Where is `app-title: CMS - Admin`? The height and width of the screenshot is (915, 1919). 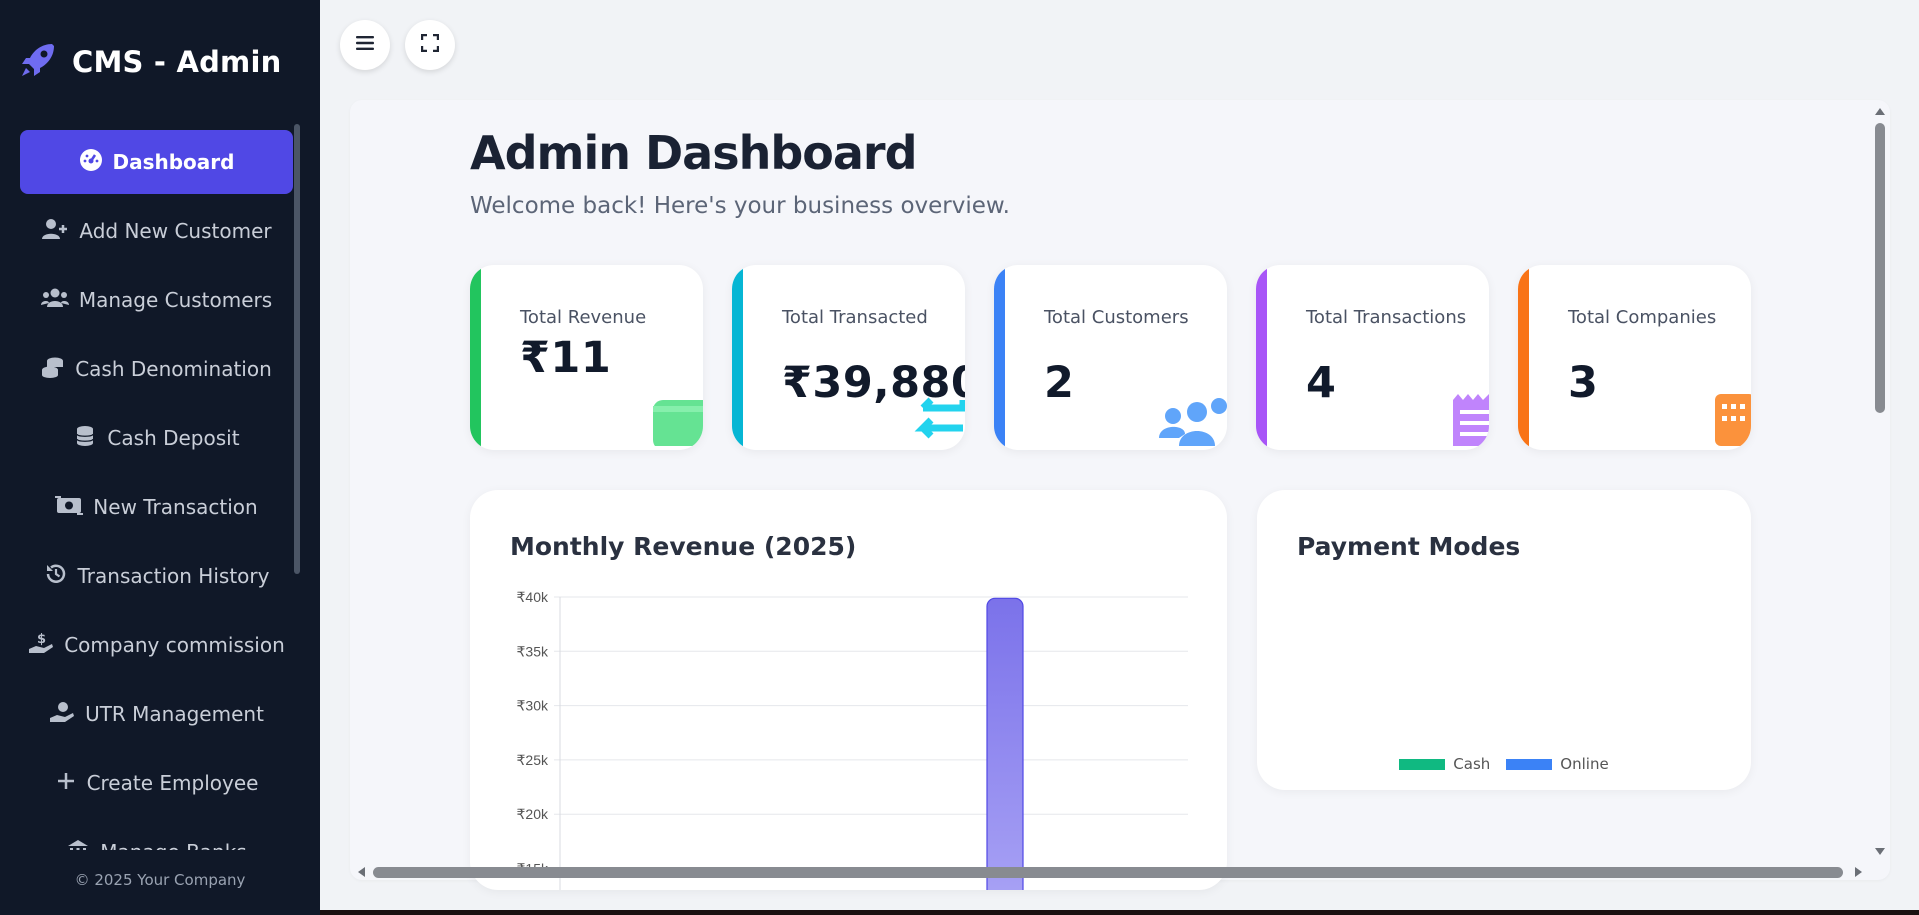
app-title: CMS - Admin is located at coordinates (177, 62).